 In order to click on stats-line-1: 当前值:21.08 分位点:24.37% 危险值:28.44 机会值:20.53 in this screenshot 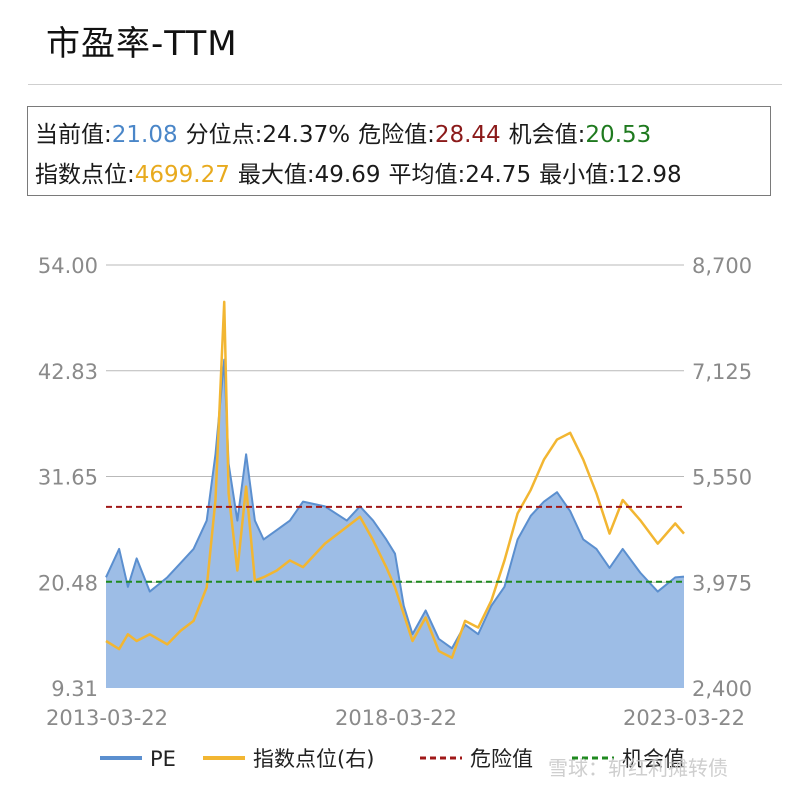, I will do `click(343, 132)`.